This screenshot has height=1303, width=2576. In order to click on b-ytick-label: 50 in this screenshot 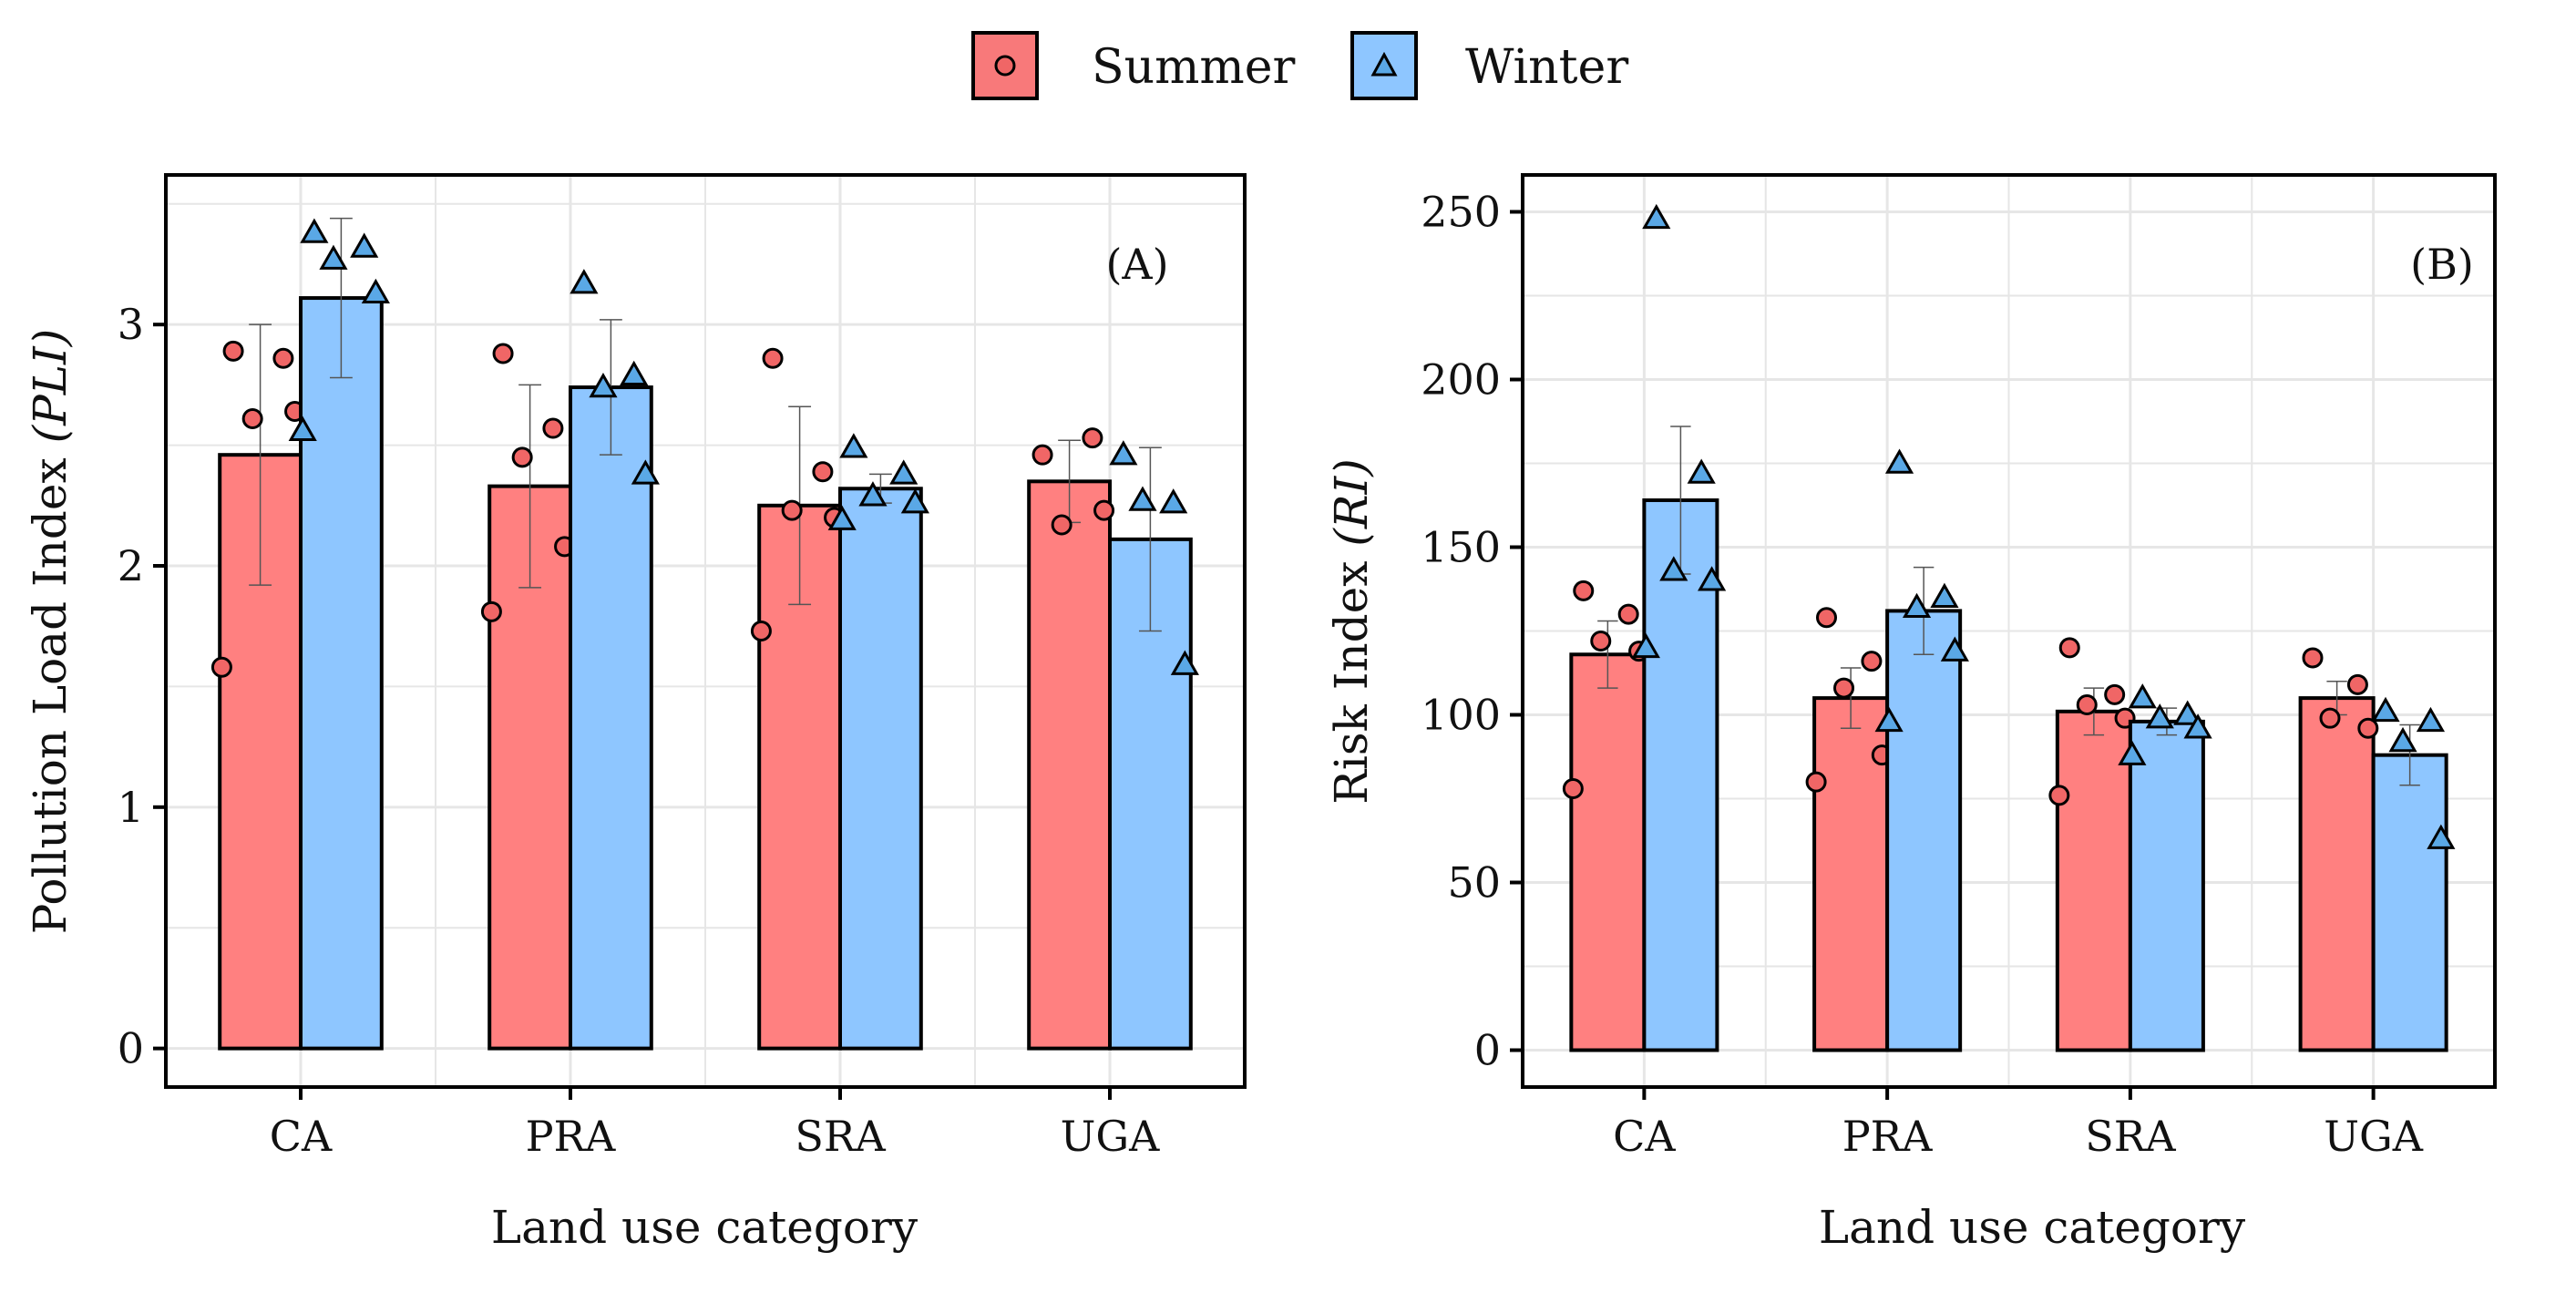, I will do `click(1474, 883)`.